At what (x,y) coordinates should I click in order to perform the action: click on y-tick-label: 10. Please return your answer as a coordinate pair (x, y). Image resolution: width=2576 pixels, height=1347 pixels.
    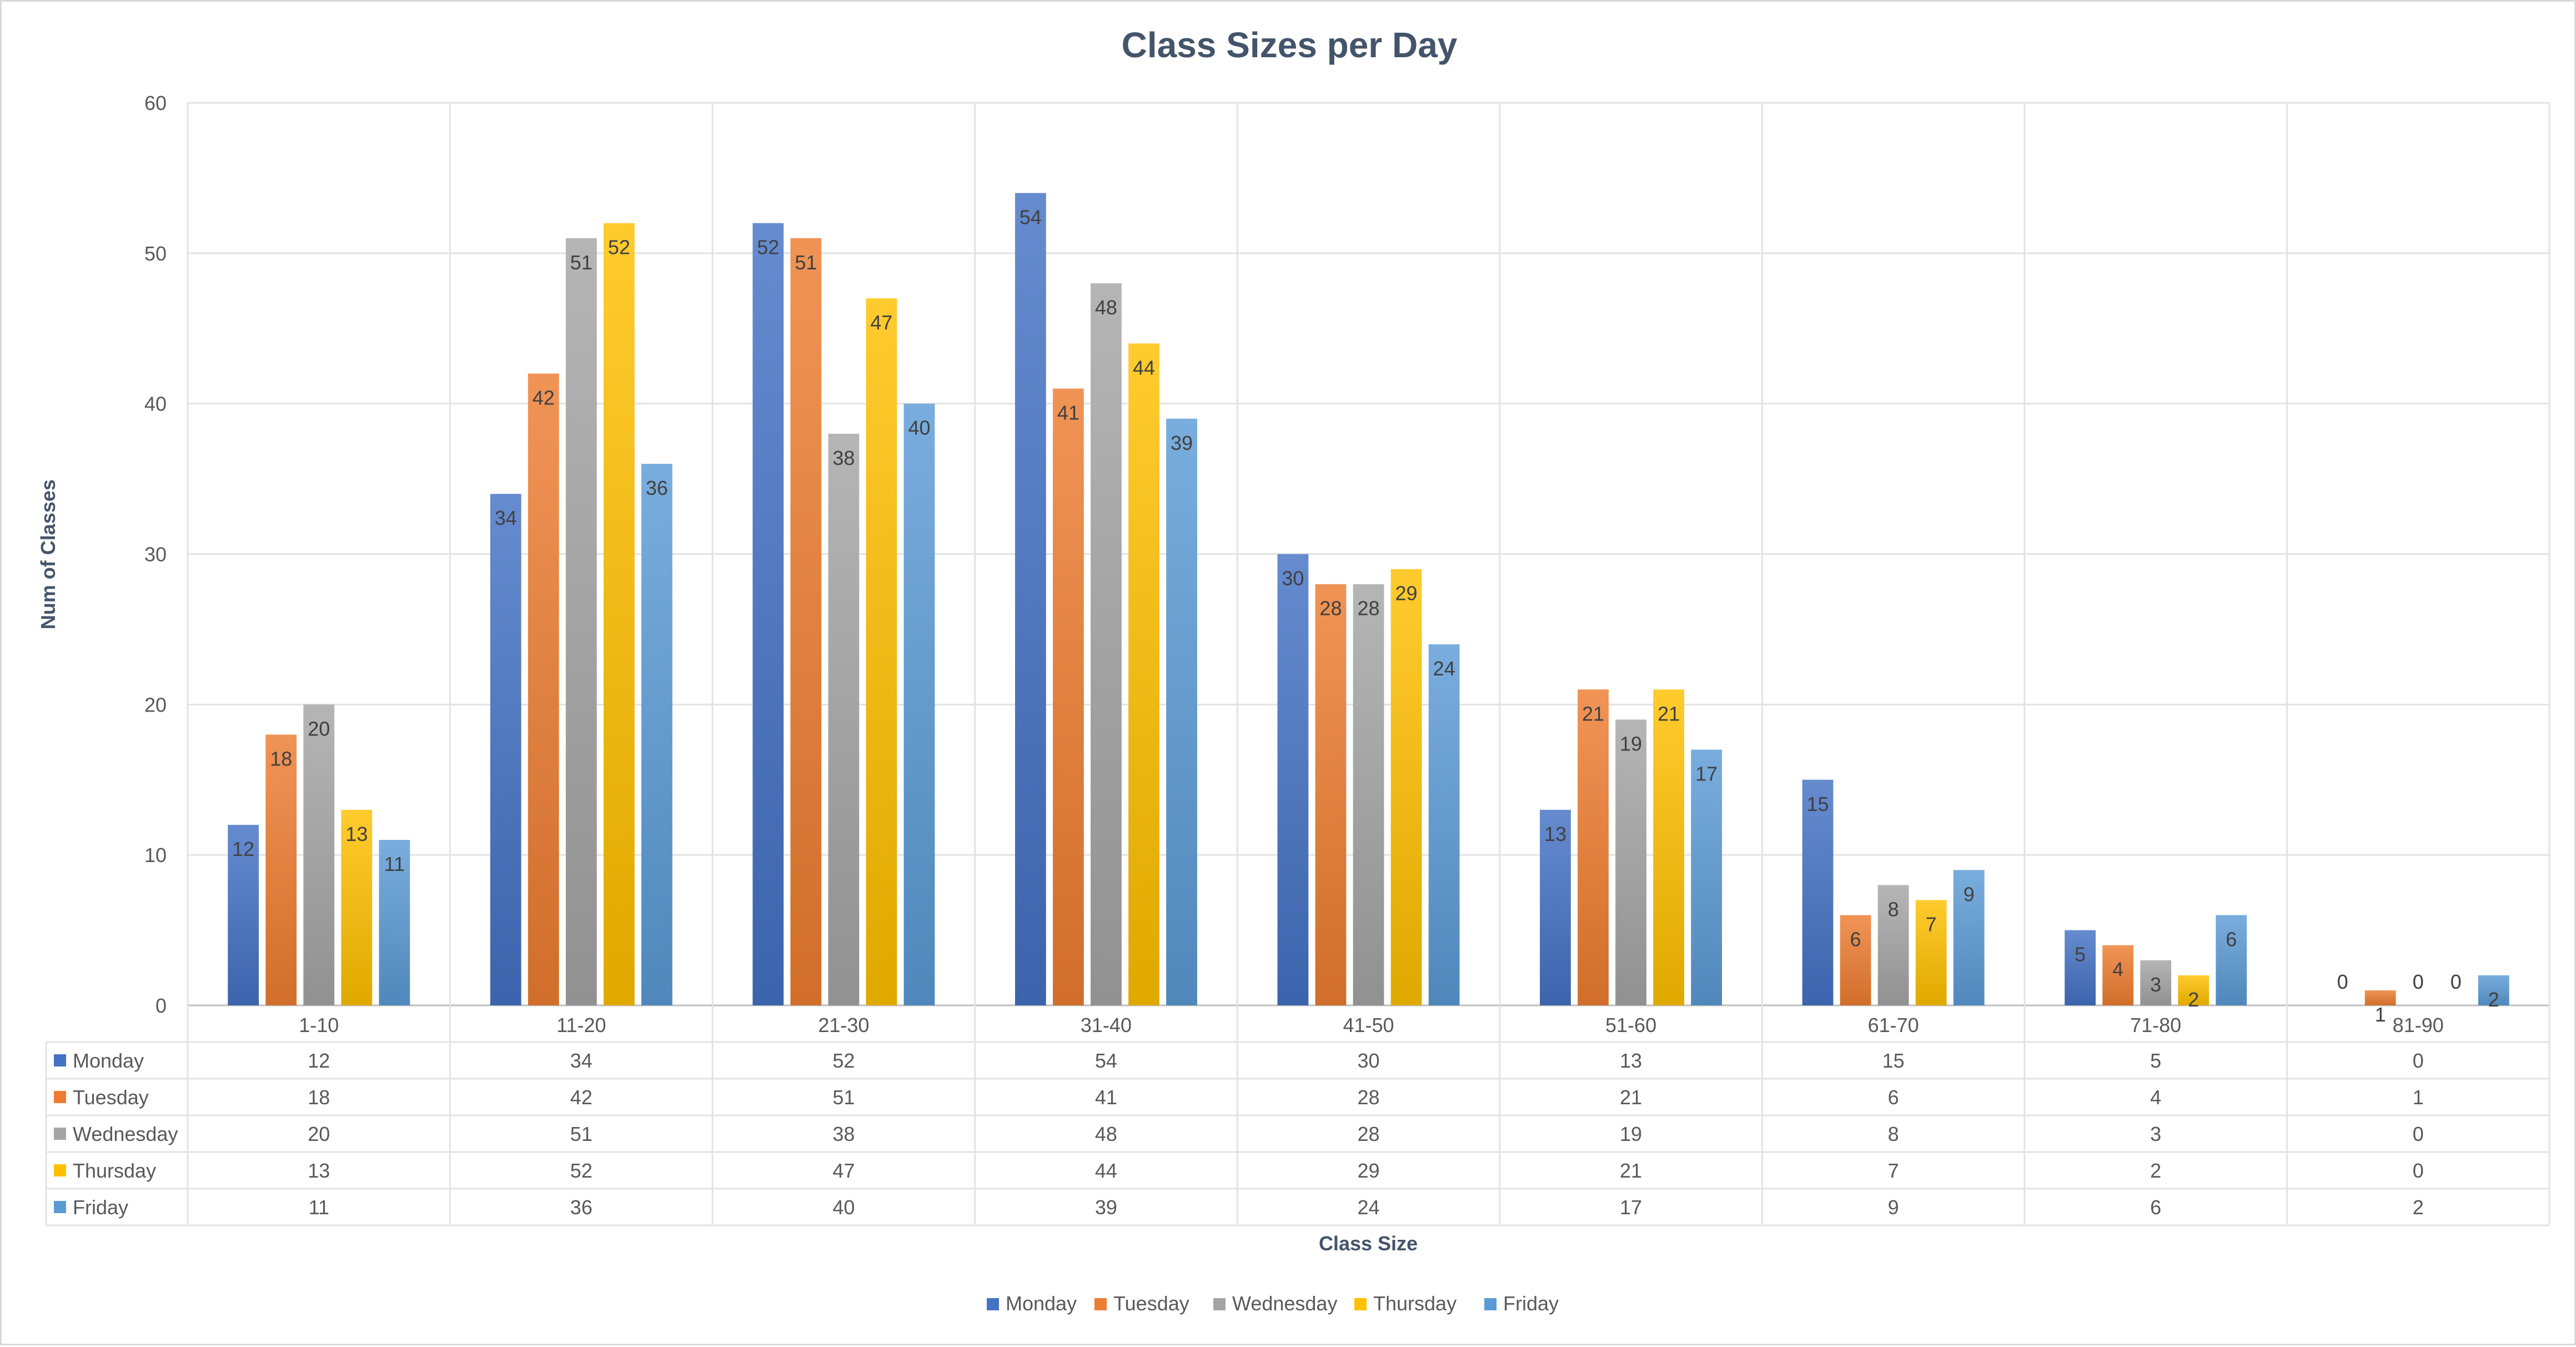
    Looking at the image, I should click on (155, 855).